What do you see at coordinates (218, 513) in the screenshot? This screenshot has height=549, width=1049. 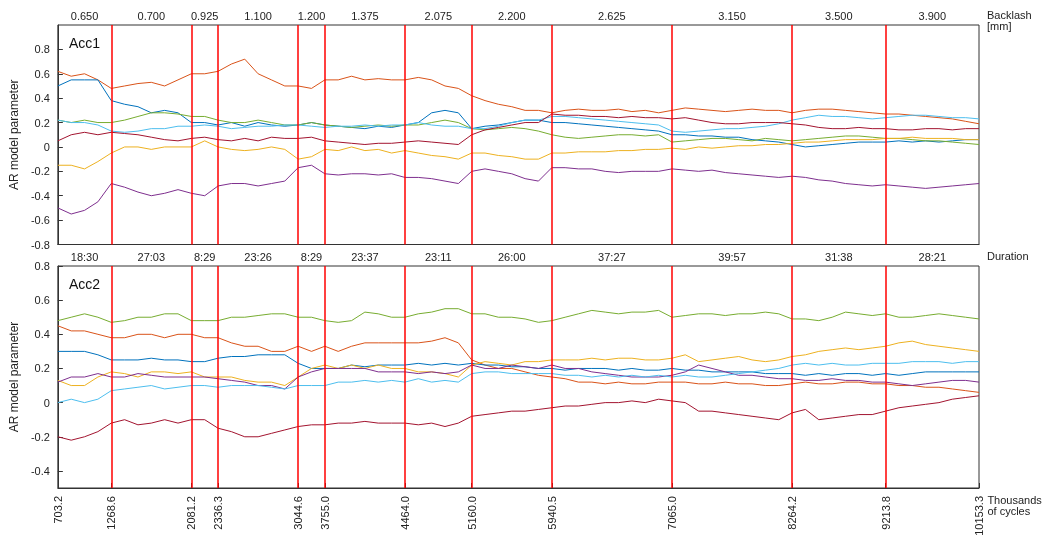 I see `x-tick-label: 2336.3` at bounding box center [218, 513].